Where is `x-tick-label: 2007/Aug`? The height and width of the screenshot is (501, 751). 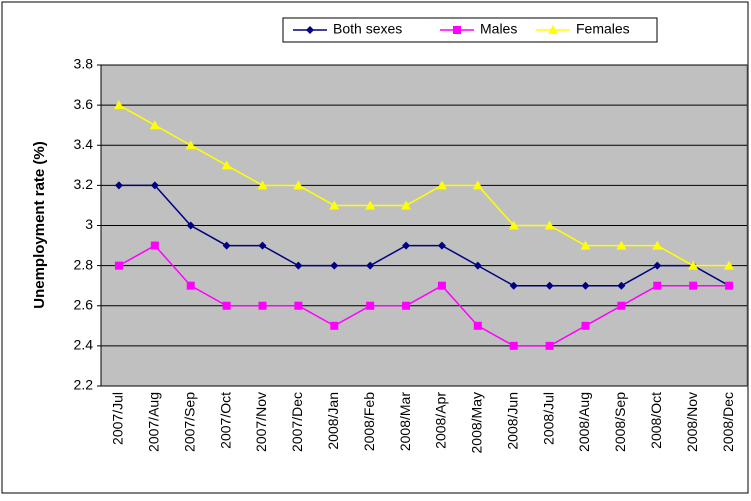
x-tick-label: 2007/Aug is located at coordinates (154, 422).